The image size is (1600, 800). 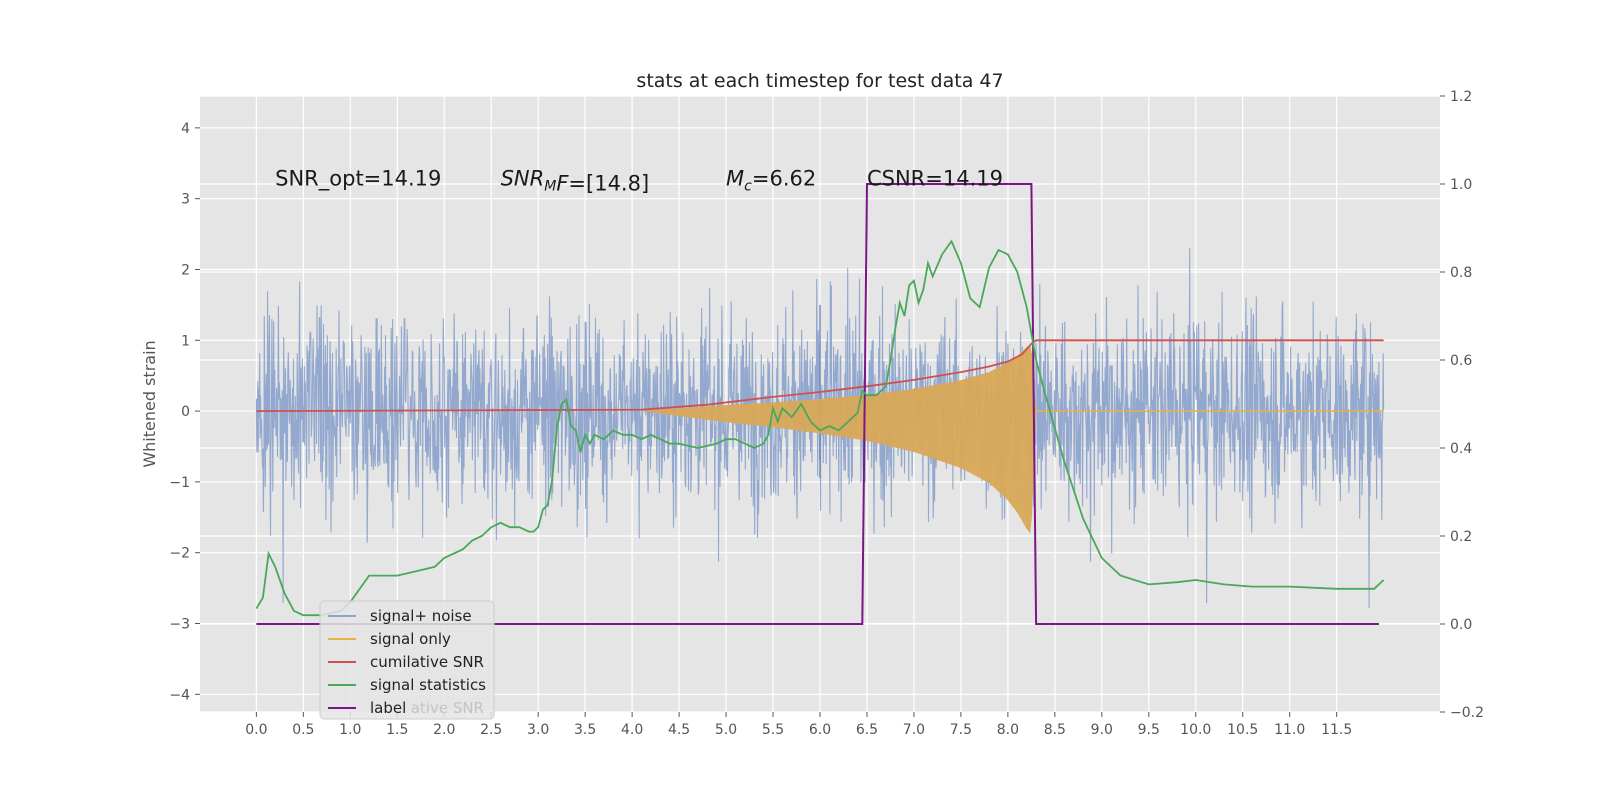 What do you see at coordinates (819, 81) in the screenshot?
I see `chart-title: stats at each timestep for test data 47` at bounding box center [819, 81].